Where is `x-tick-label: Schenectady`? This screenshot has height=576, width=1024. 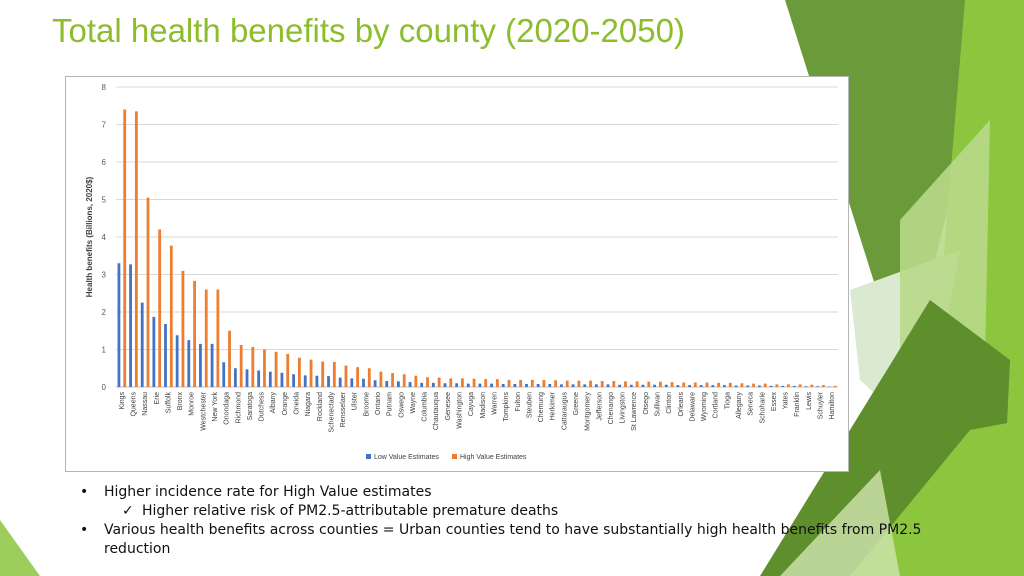 x-tick-label: Schenectady is located at coordinates (331, 412).